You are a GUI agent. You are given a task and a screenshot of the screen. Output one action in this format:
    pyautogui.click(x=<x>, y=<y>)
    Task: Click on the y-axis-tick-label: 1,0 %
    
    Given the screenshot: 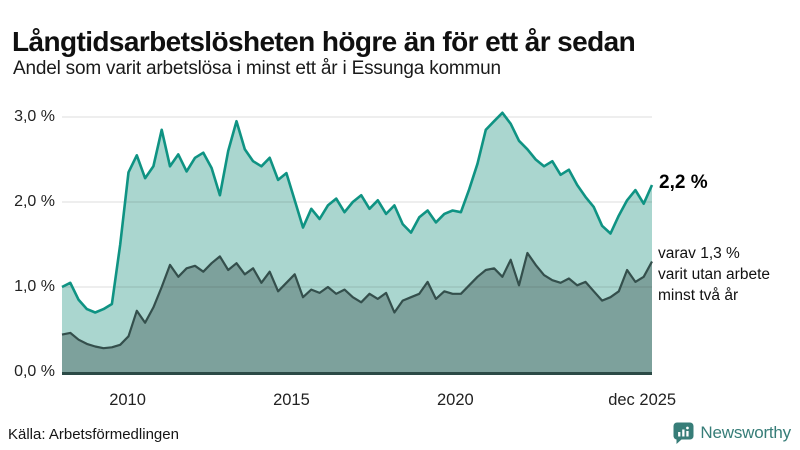 What is the action you would take?
    pyautogui.click(x=34, y=286)
    